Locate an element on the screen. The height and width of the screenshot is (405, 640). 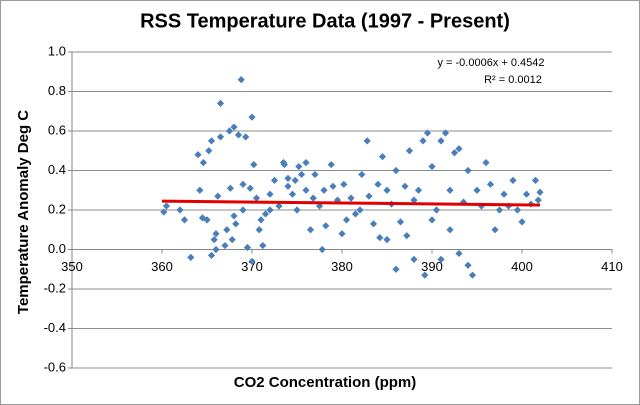
y-tick-label: 0.4 is located at coordinates (57, 169).